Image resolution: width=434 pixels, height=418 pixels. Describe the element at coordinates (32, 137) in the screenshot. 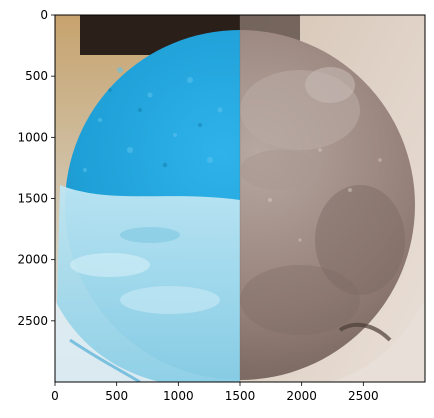

I see `y-tick-label: 1000` at that location.